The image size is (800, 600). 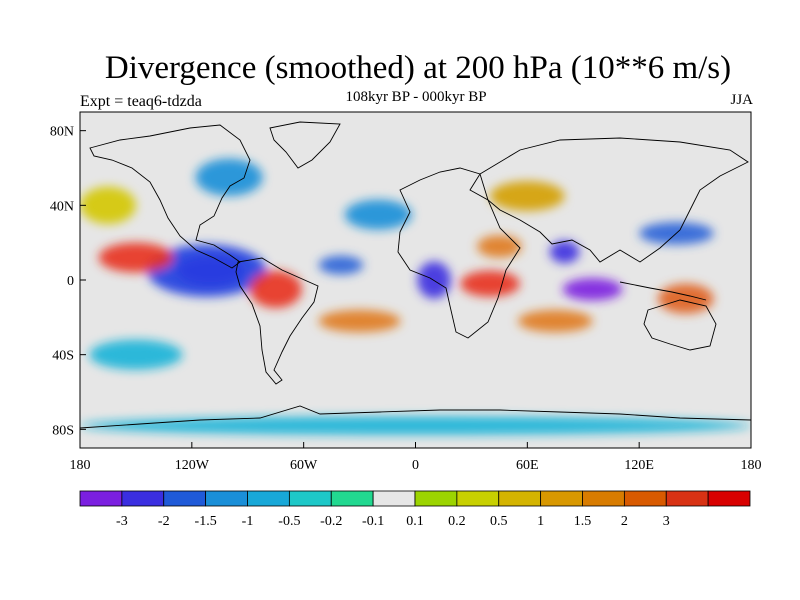 What do you see at coordinates (540, 521) in the screenshot?
I see `colorbar-label: 1` at bounding box center [540, 521].